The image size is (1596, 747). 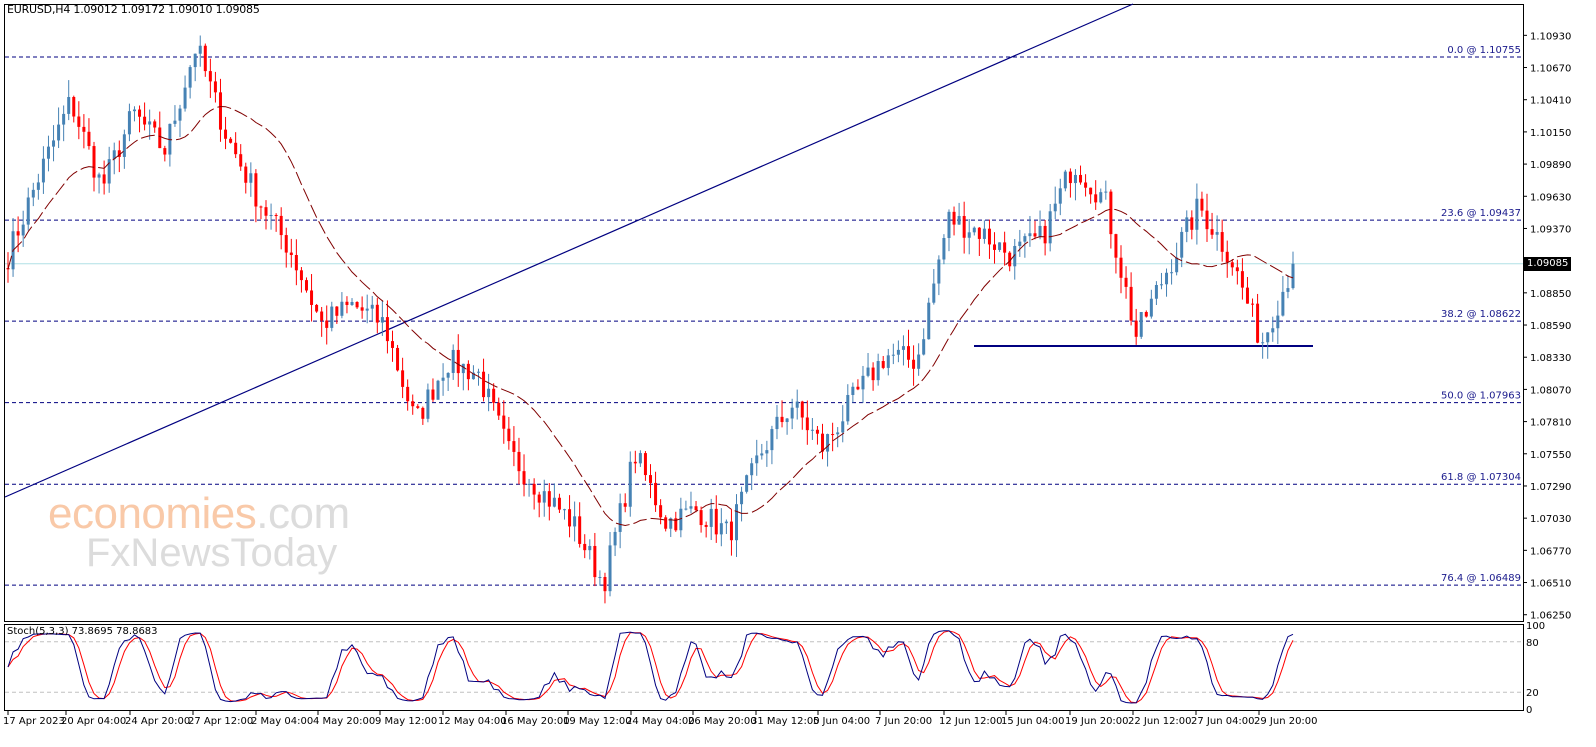 What do you see at coordinates (1481, 477) in the screenshot?
I see `fib-level-label: 61.8 @ 1.07304` at bounding box center [1481, 477].